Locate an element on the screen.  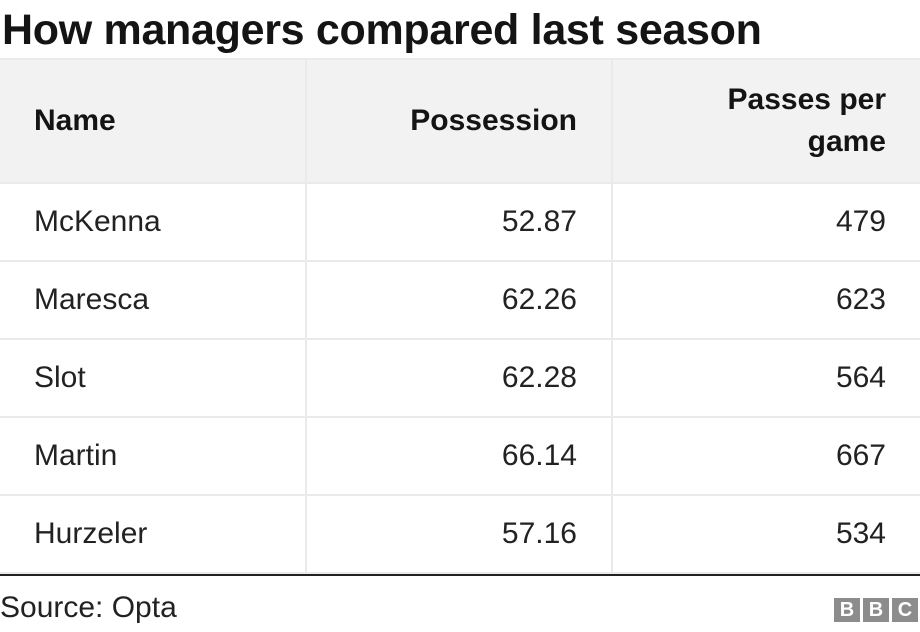
cell-name: Hurzeler is located at coordinates (153, 534).